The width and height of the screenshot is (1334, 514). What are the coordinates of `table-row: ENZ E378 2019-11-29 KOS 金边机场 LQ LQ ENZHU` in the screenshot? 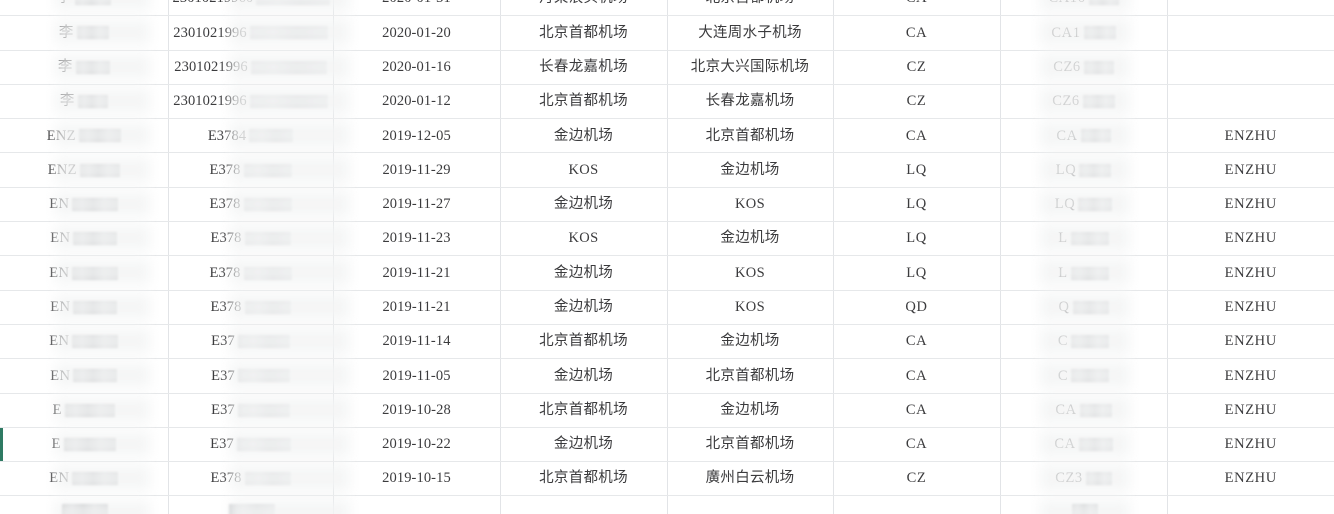 It's located at (667, 170).